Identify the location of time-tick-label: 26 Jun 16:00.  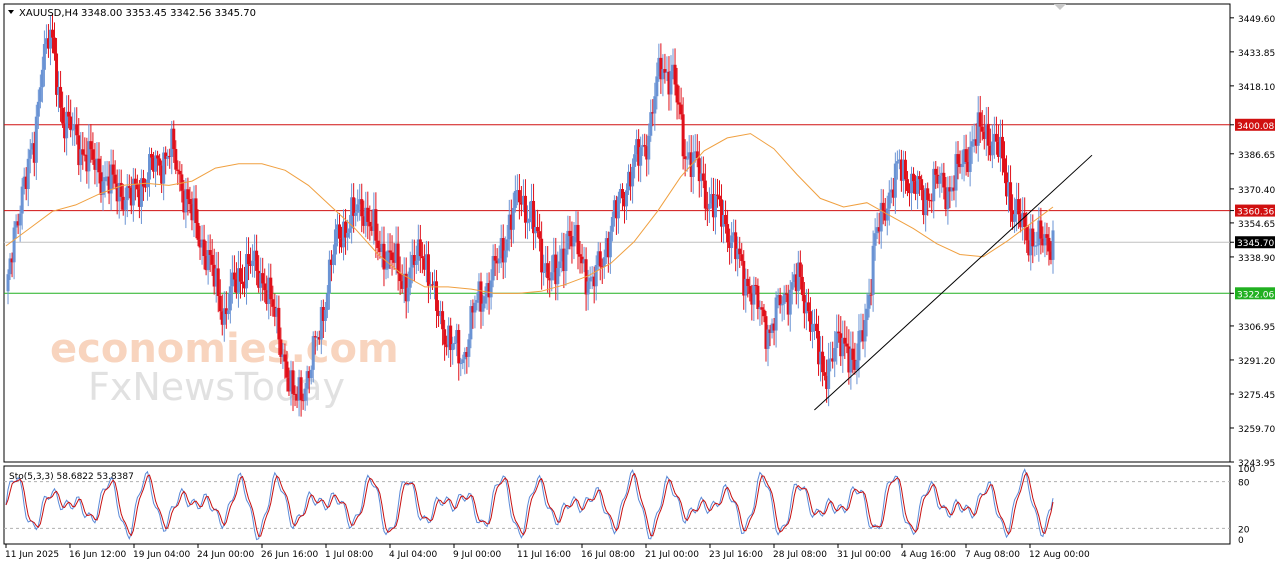
(289, 555).